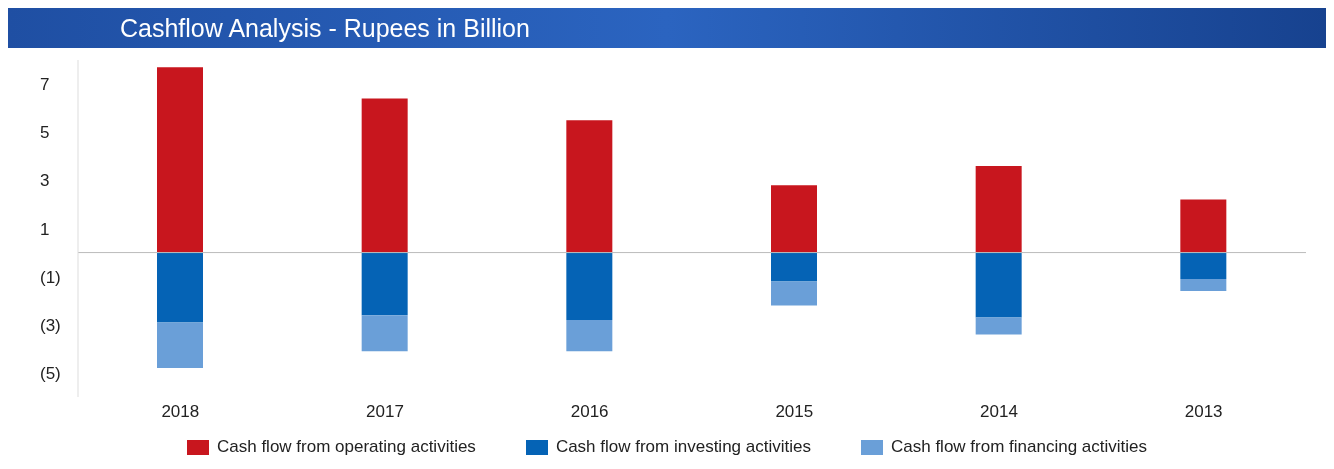 The width and height of the screenshot is (1334, 469). What do you see at coordinates (180, 412) in the screenshot?
I see `x-tick-label: 2018` at bounding box center [180, 412].